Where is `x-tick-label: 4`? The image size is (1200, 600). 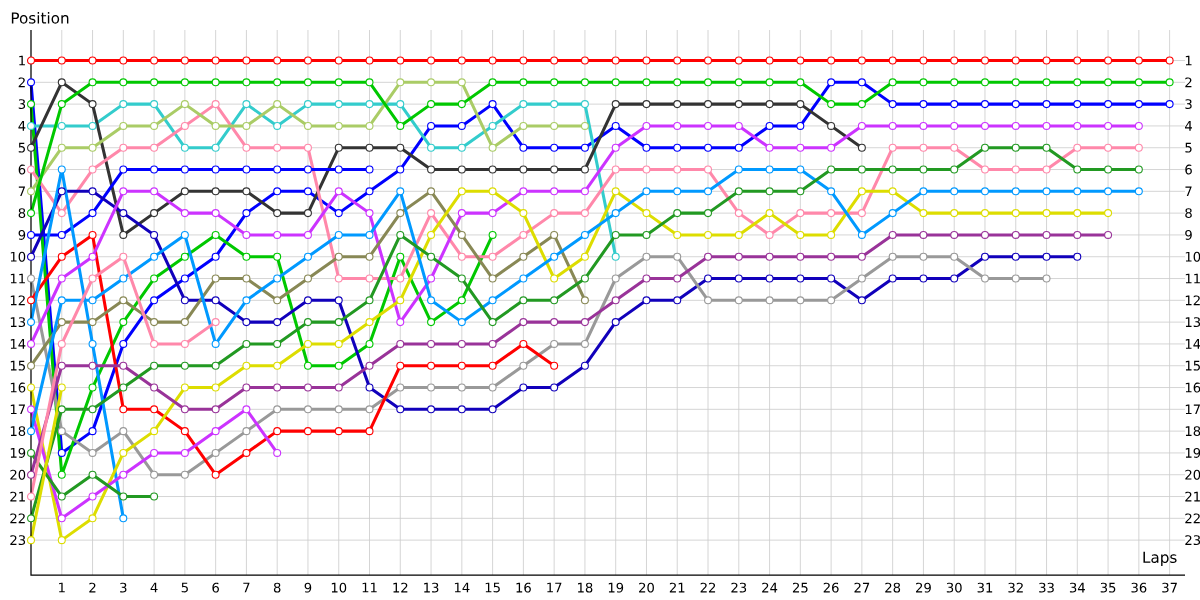
x-tick-label: 4 is located at coordinates (154, 587).